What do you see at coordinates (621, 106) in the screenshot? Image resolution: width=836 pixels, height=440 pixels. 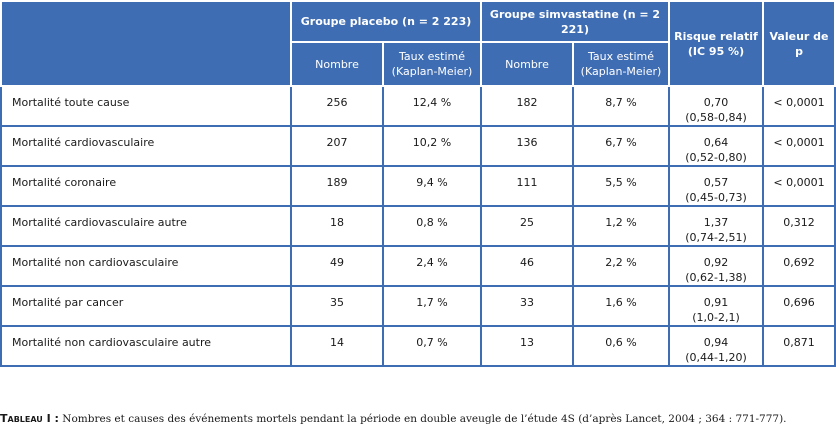 I see `simvastatin-rate: 8,7 %` at bounding box center [621, 106].